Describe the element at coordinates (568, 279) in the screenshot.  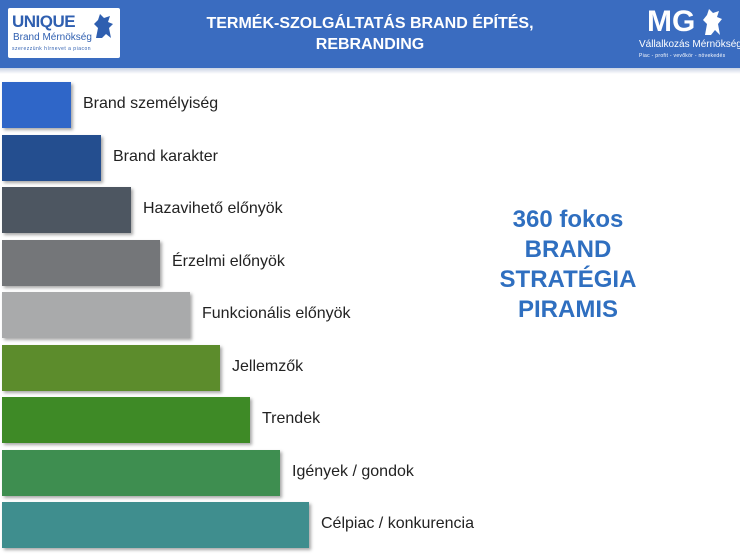
I see `caption-line-3: STRATÉGIA` at that location.